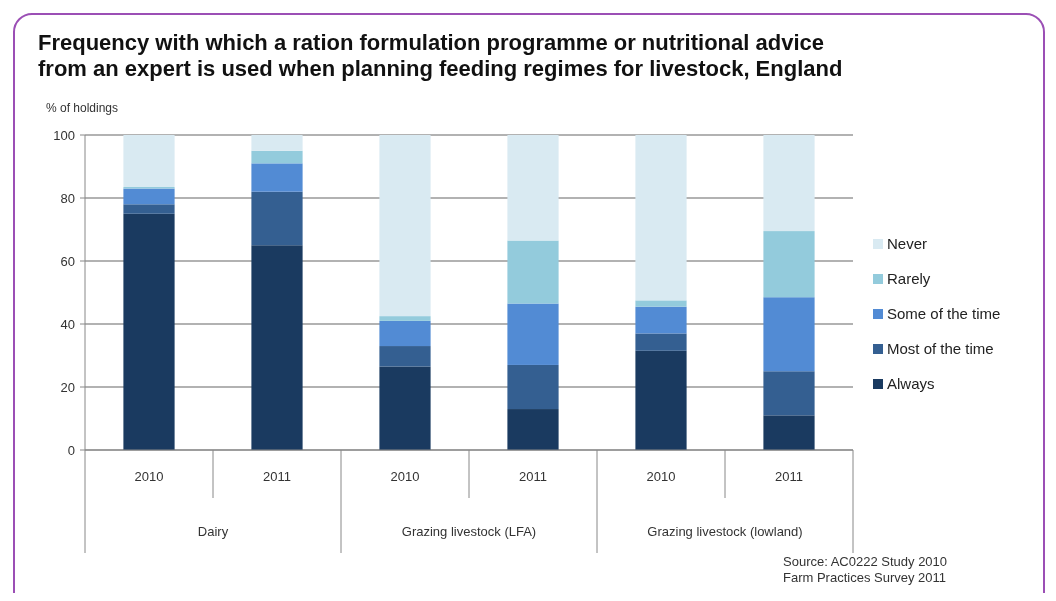 The width and height of the screenshot is (1056, 601). Describe the element at coordinates (67, 198) in the screenshot. I see `y-tick-label: 80` at that location.